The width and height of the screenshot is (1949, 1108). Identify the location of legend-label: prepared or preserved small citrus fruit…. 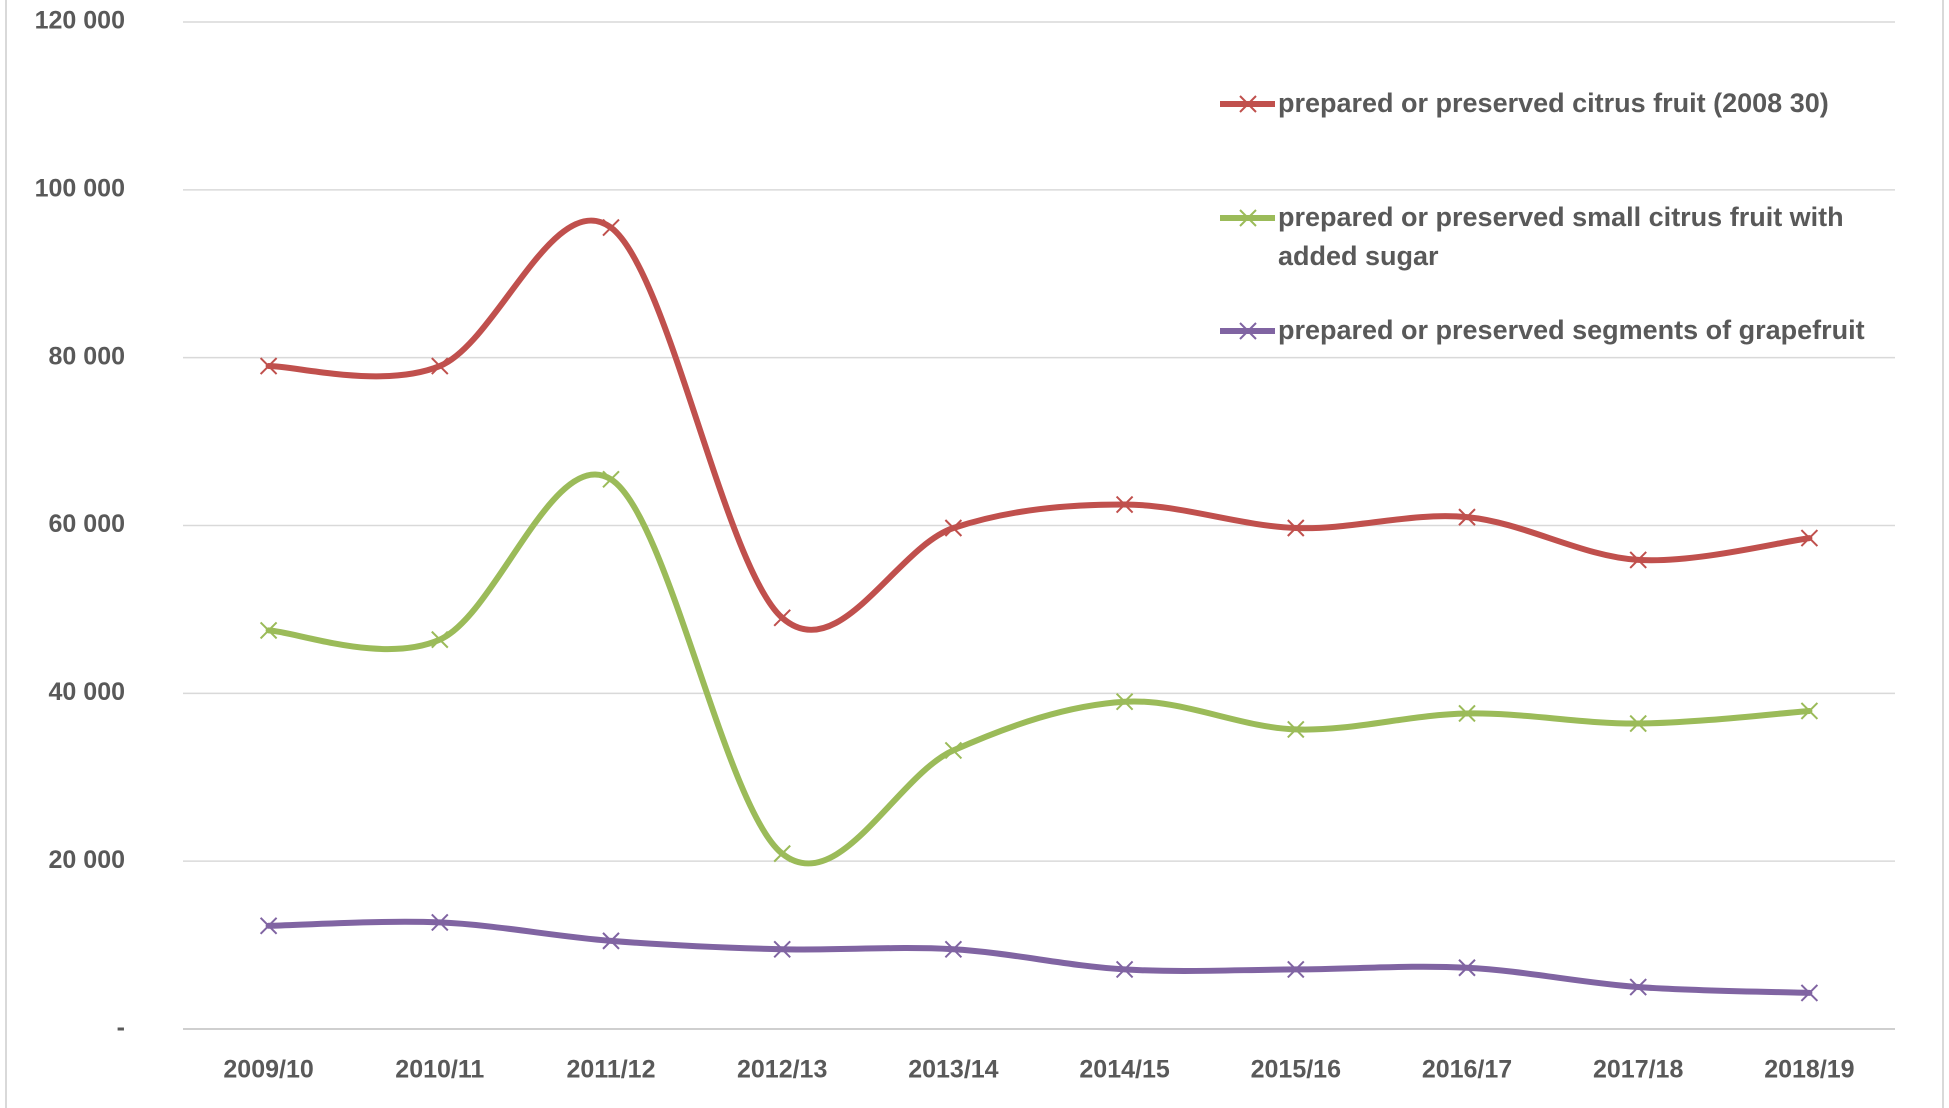
(1561, 236).